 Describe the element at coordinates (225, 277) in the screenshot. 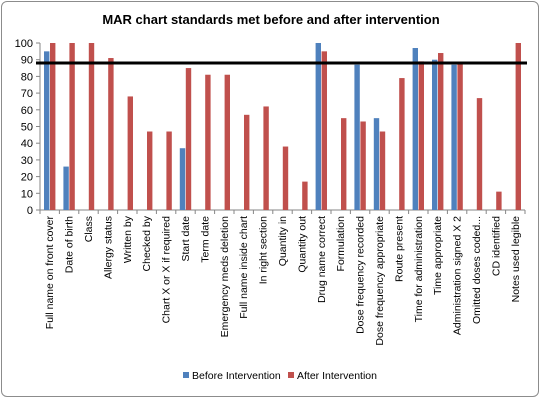

I see `category-label: Emergency meds deletion` at that location.